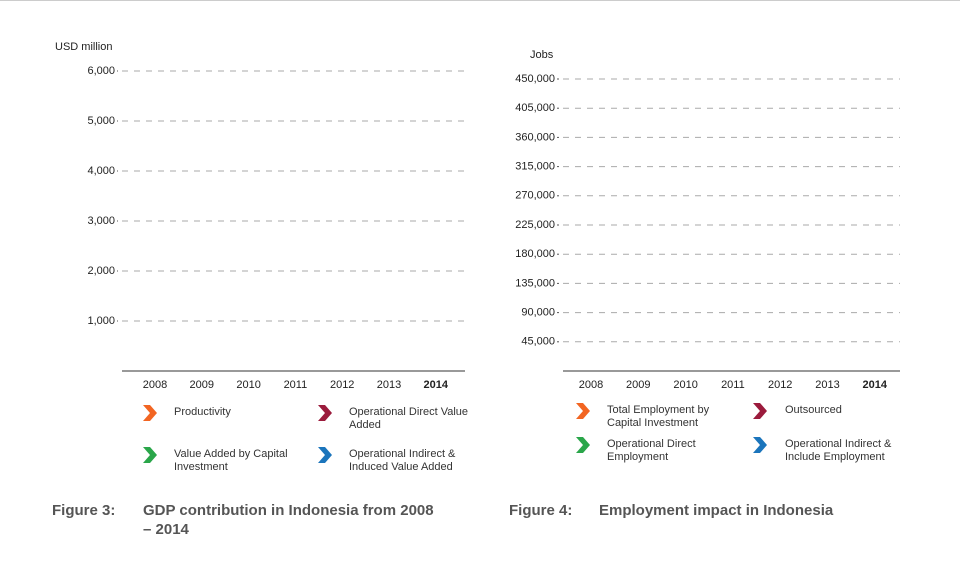  Describe the element at coordinates (101, 71) in the screenshot. I see `y-tick-label: 6,000` at that location.